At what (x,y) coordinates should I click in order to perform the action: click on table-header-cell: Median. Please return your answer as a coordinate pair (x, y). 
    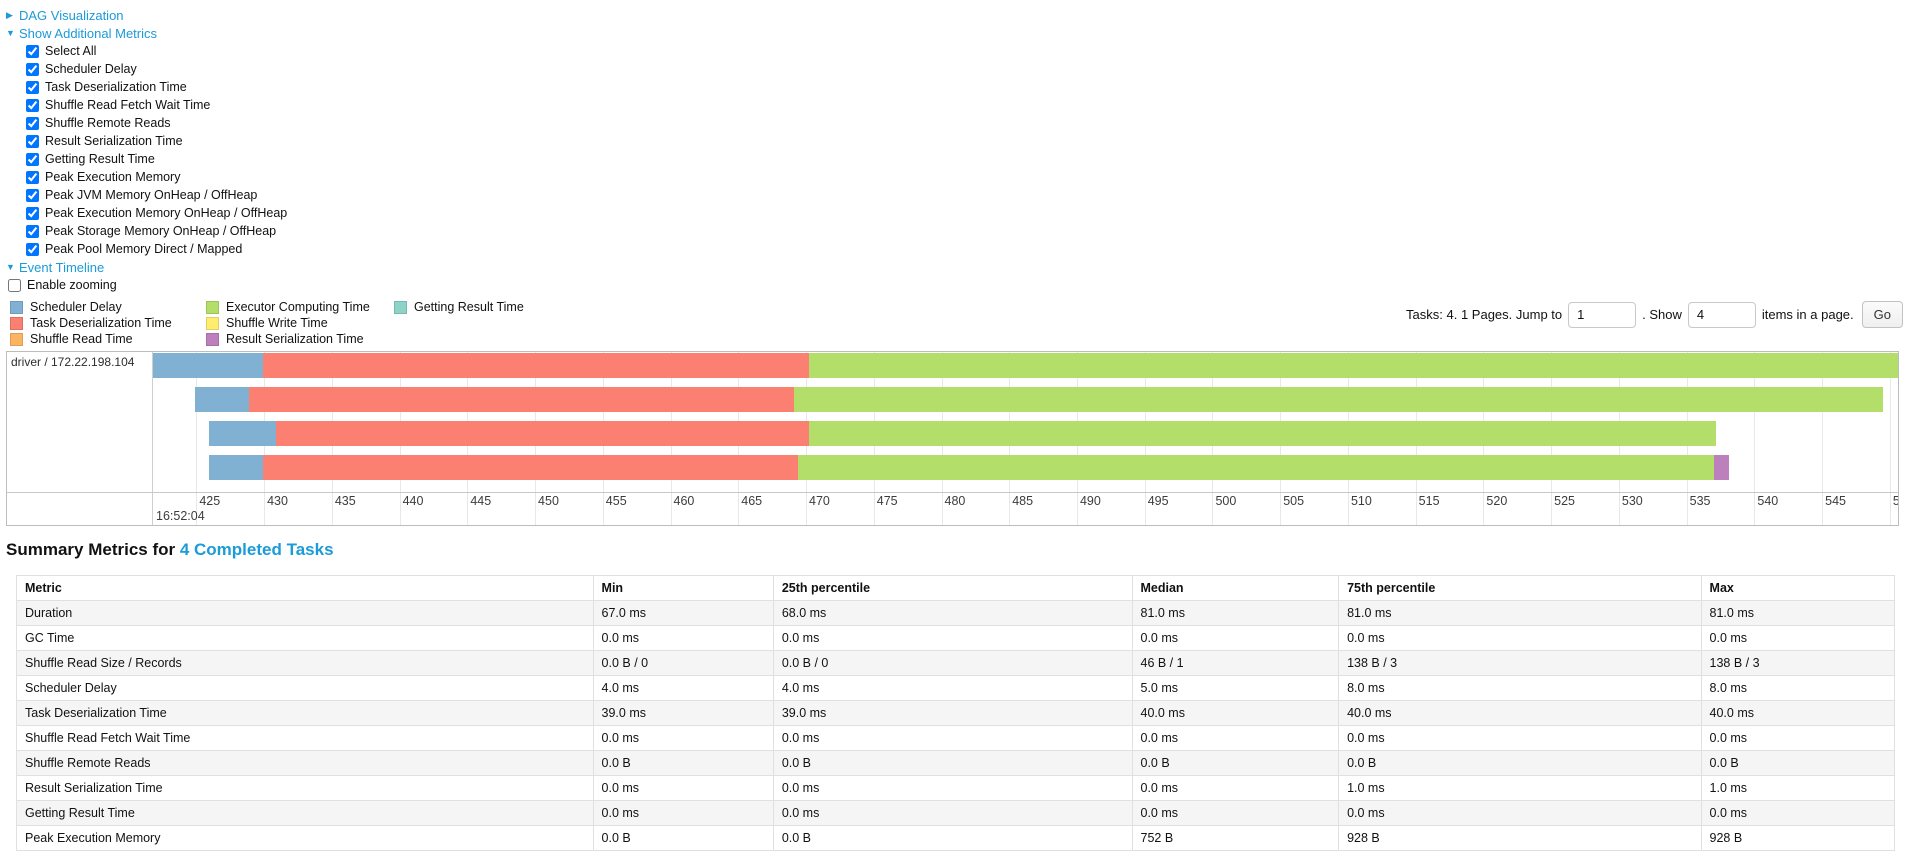
    Looking at the image, I should click on (1235, 588).